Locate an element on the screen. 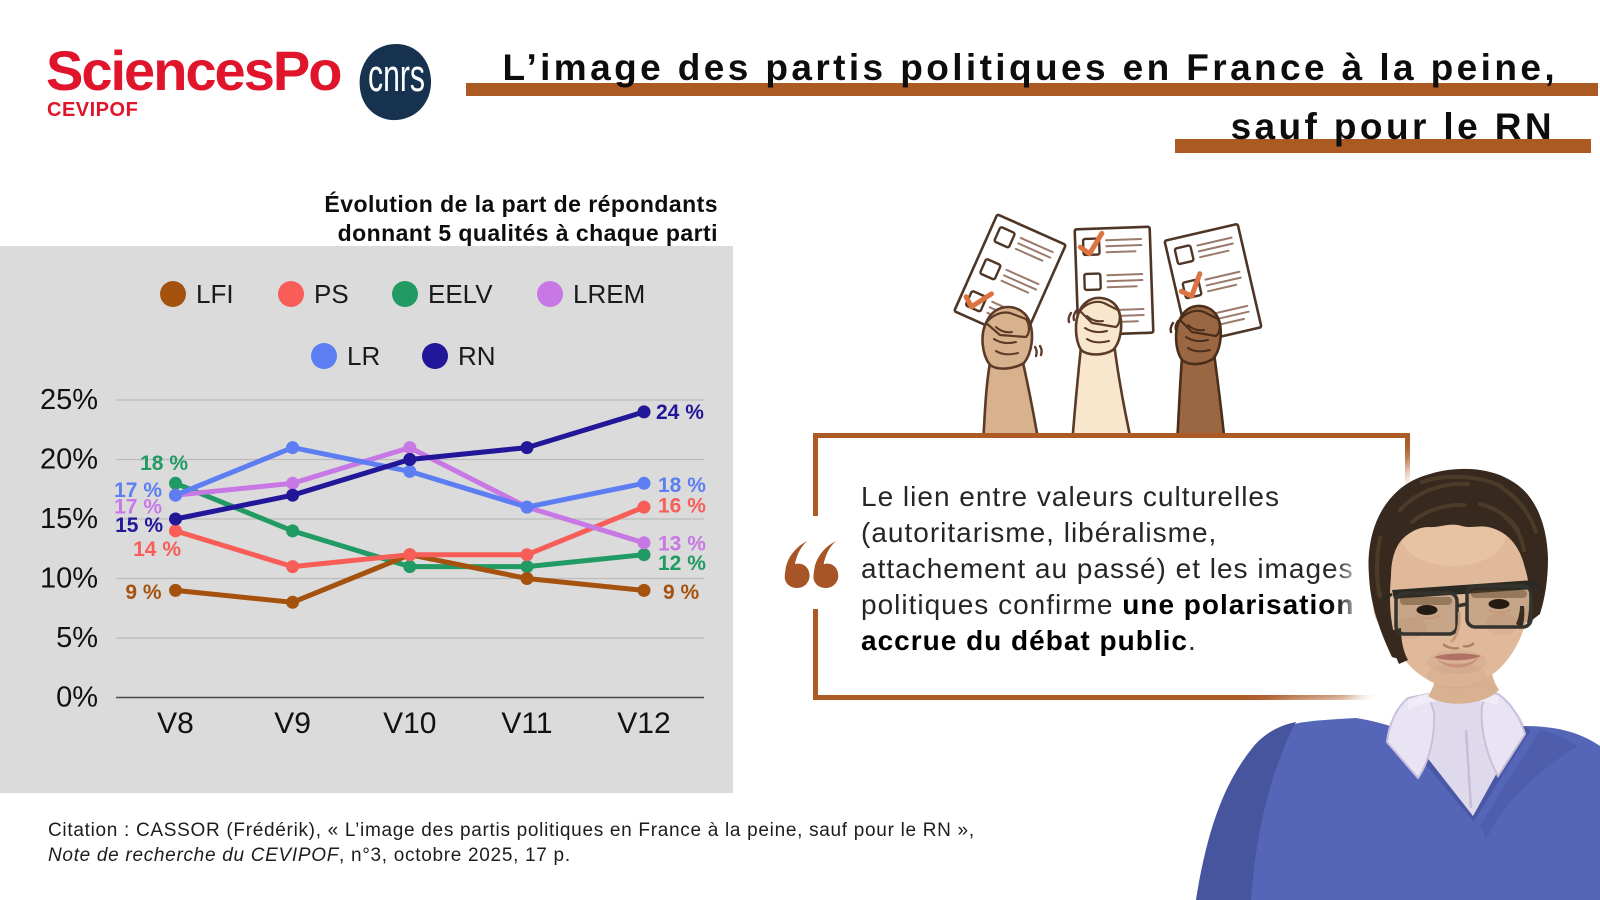 The image size is (1600, 900). svg-text: LR is located at coordinates (363, 356).